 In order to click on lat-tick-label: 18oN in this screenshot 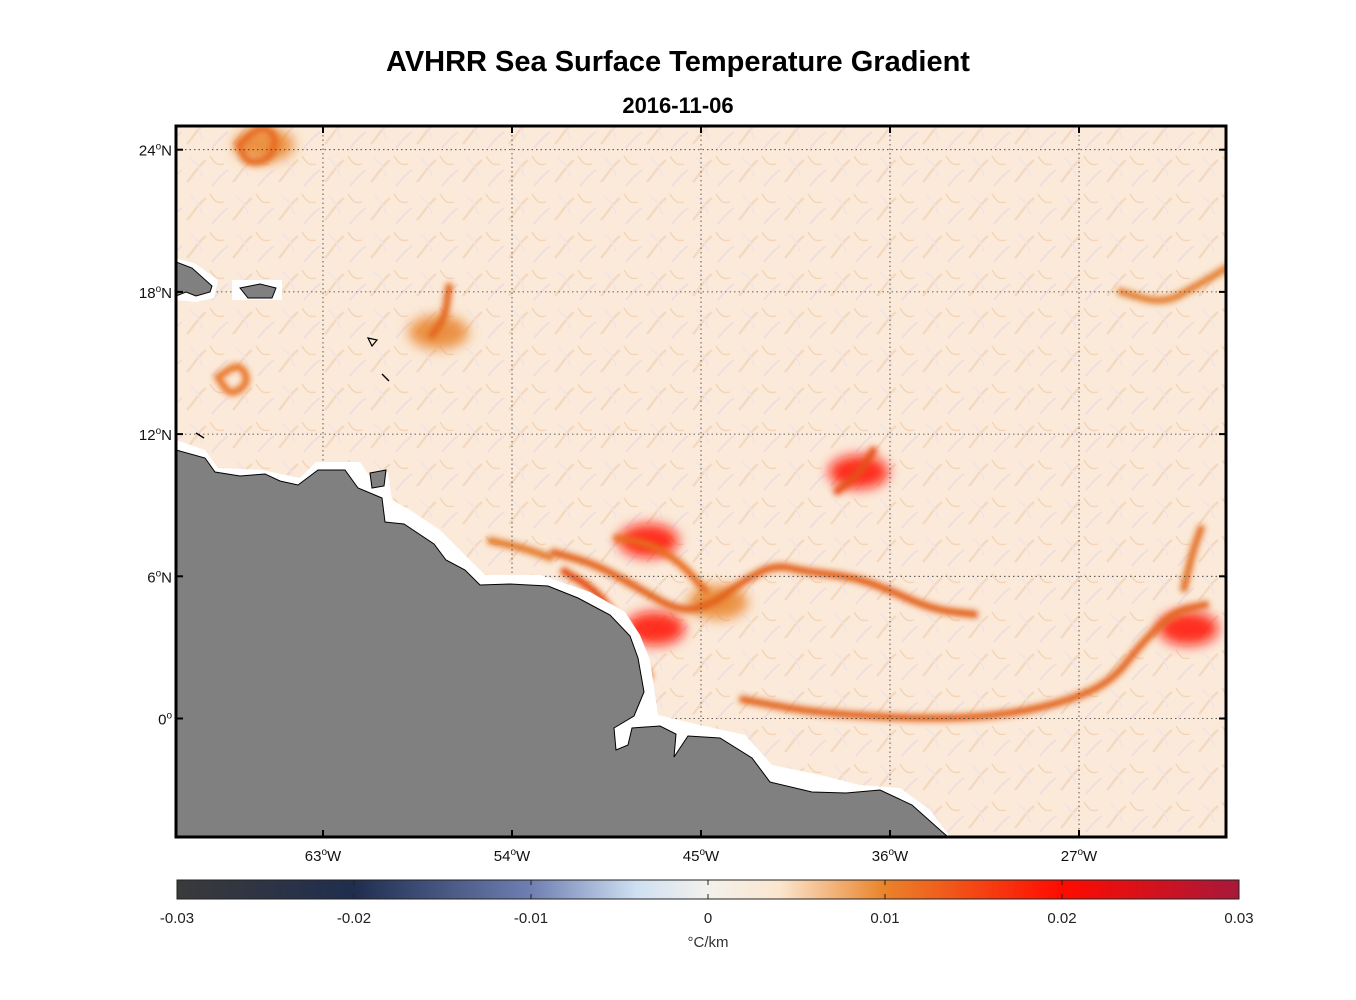, I will do `click(155, 293)`.